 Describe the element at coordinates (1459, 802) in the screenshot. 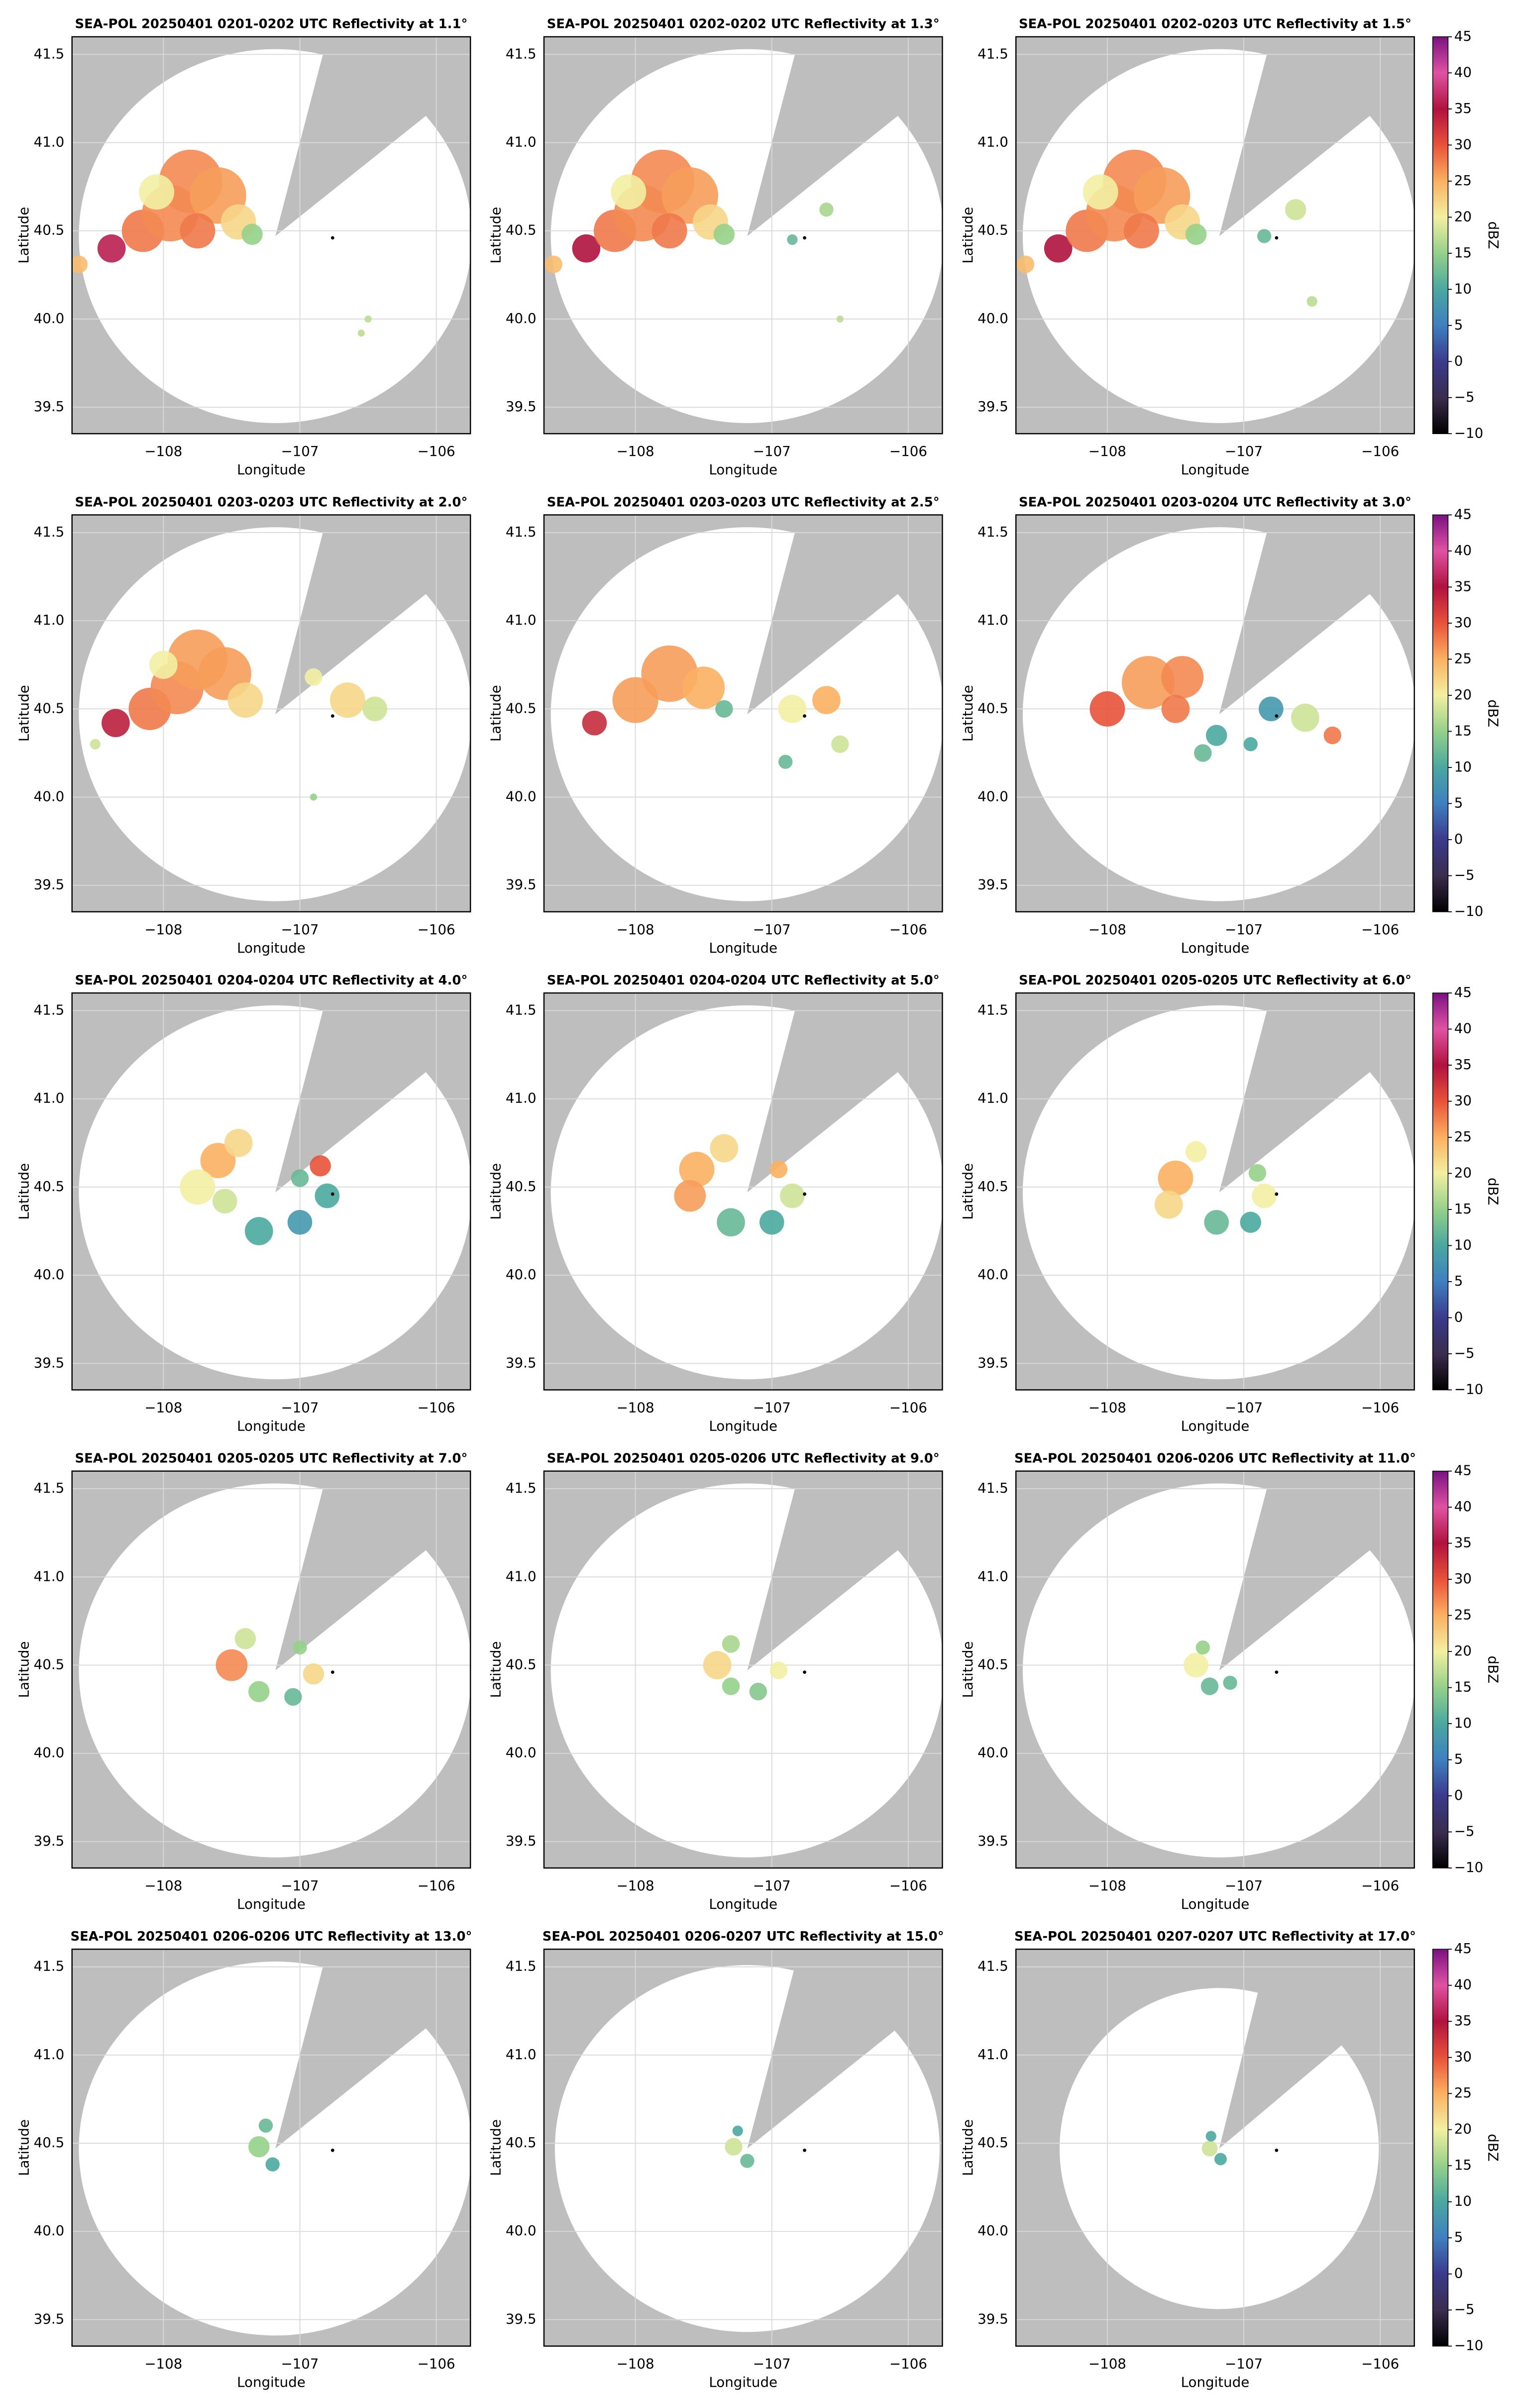

I see `colorbar-tick-label: 5` at that location.